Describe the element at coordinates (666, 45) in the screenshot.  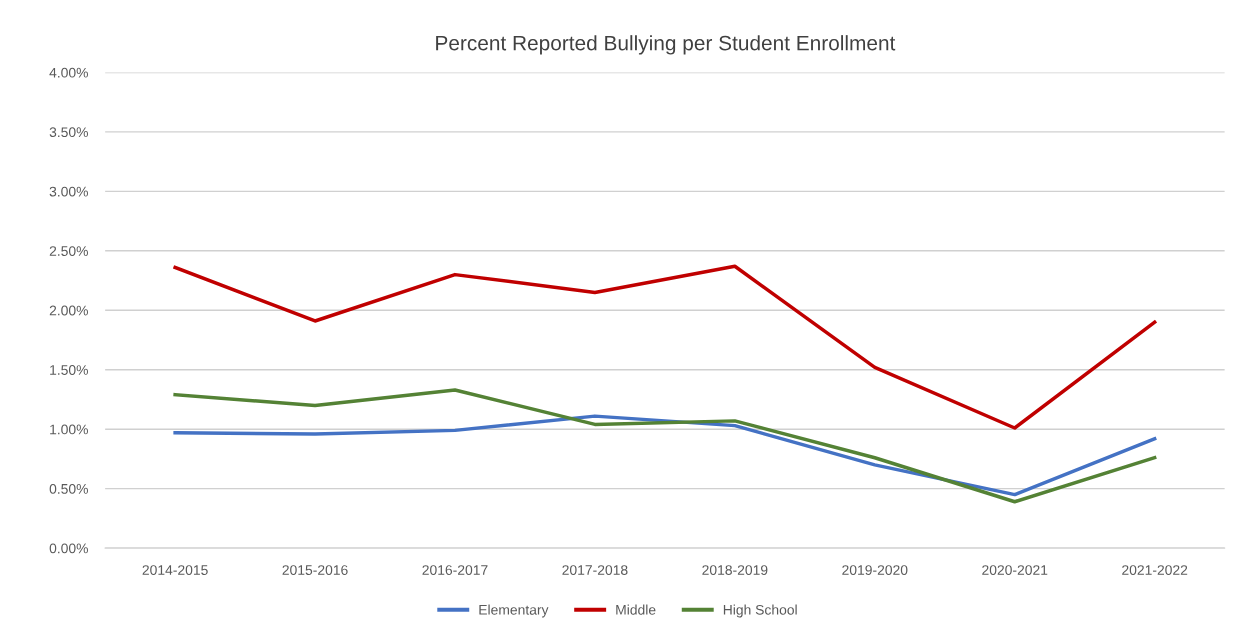
I see `chart-title: Percent Reported Bullying per Student Enrollment` at that location.